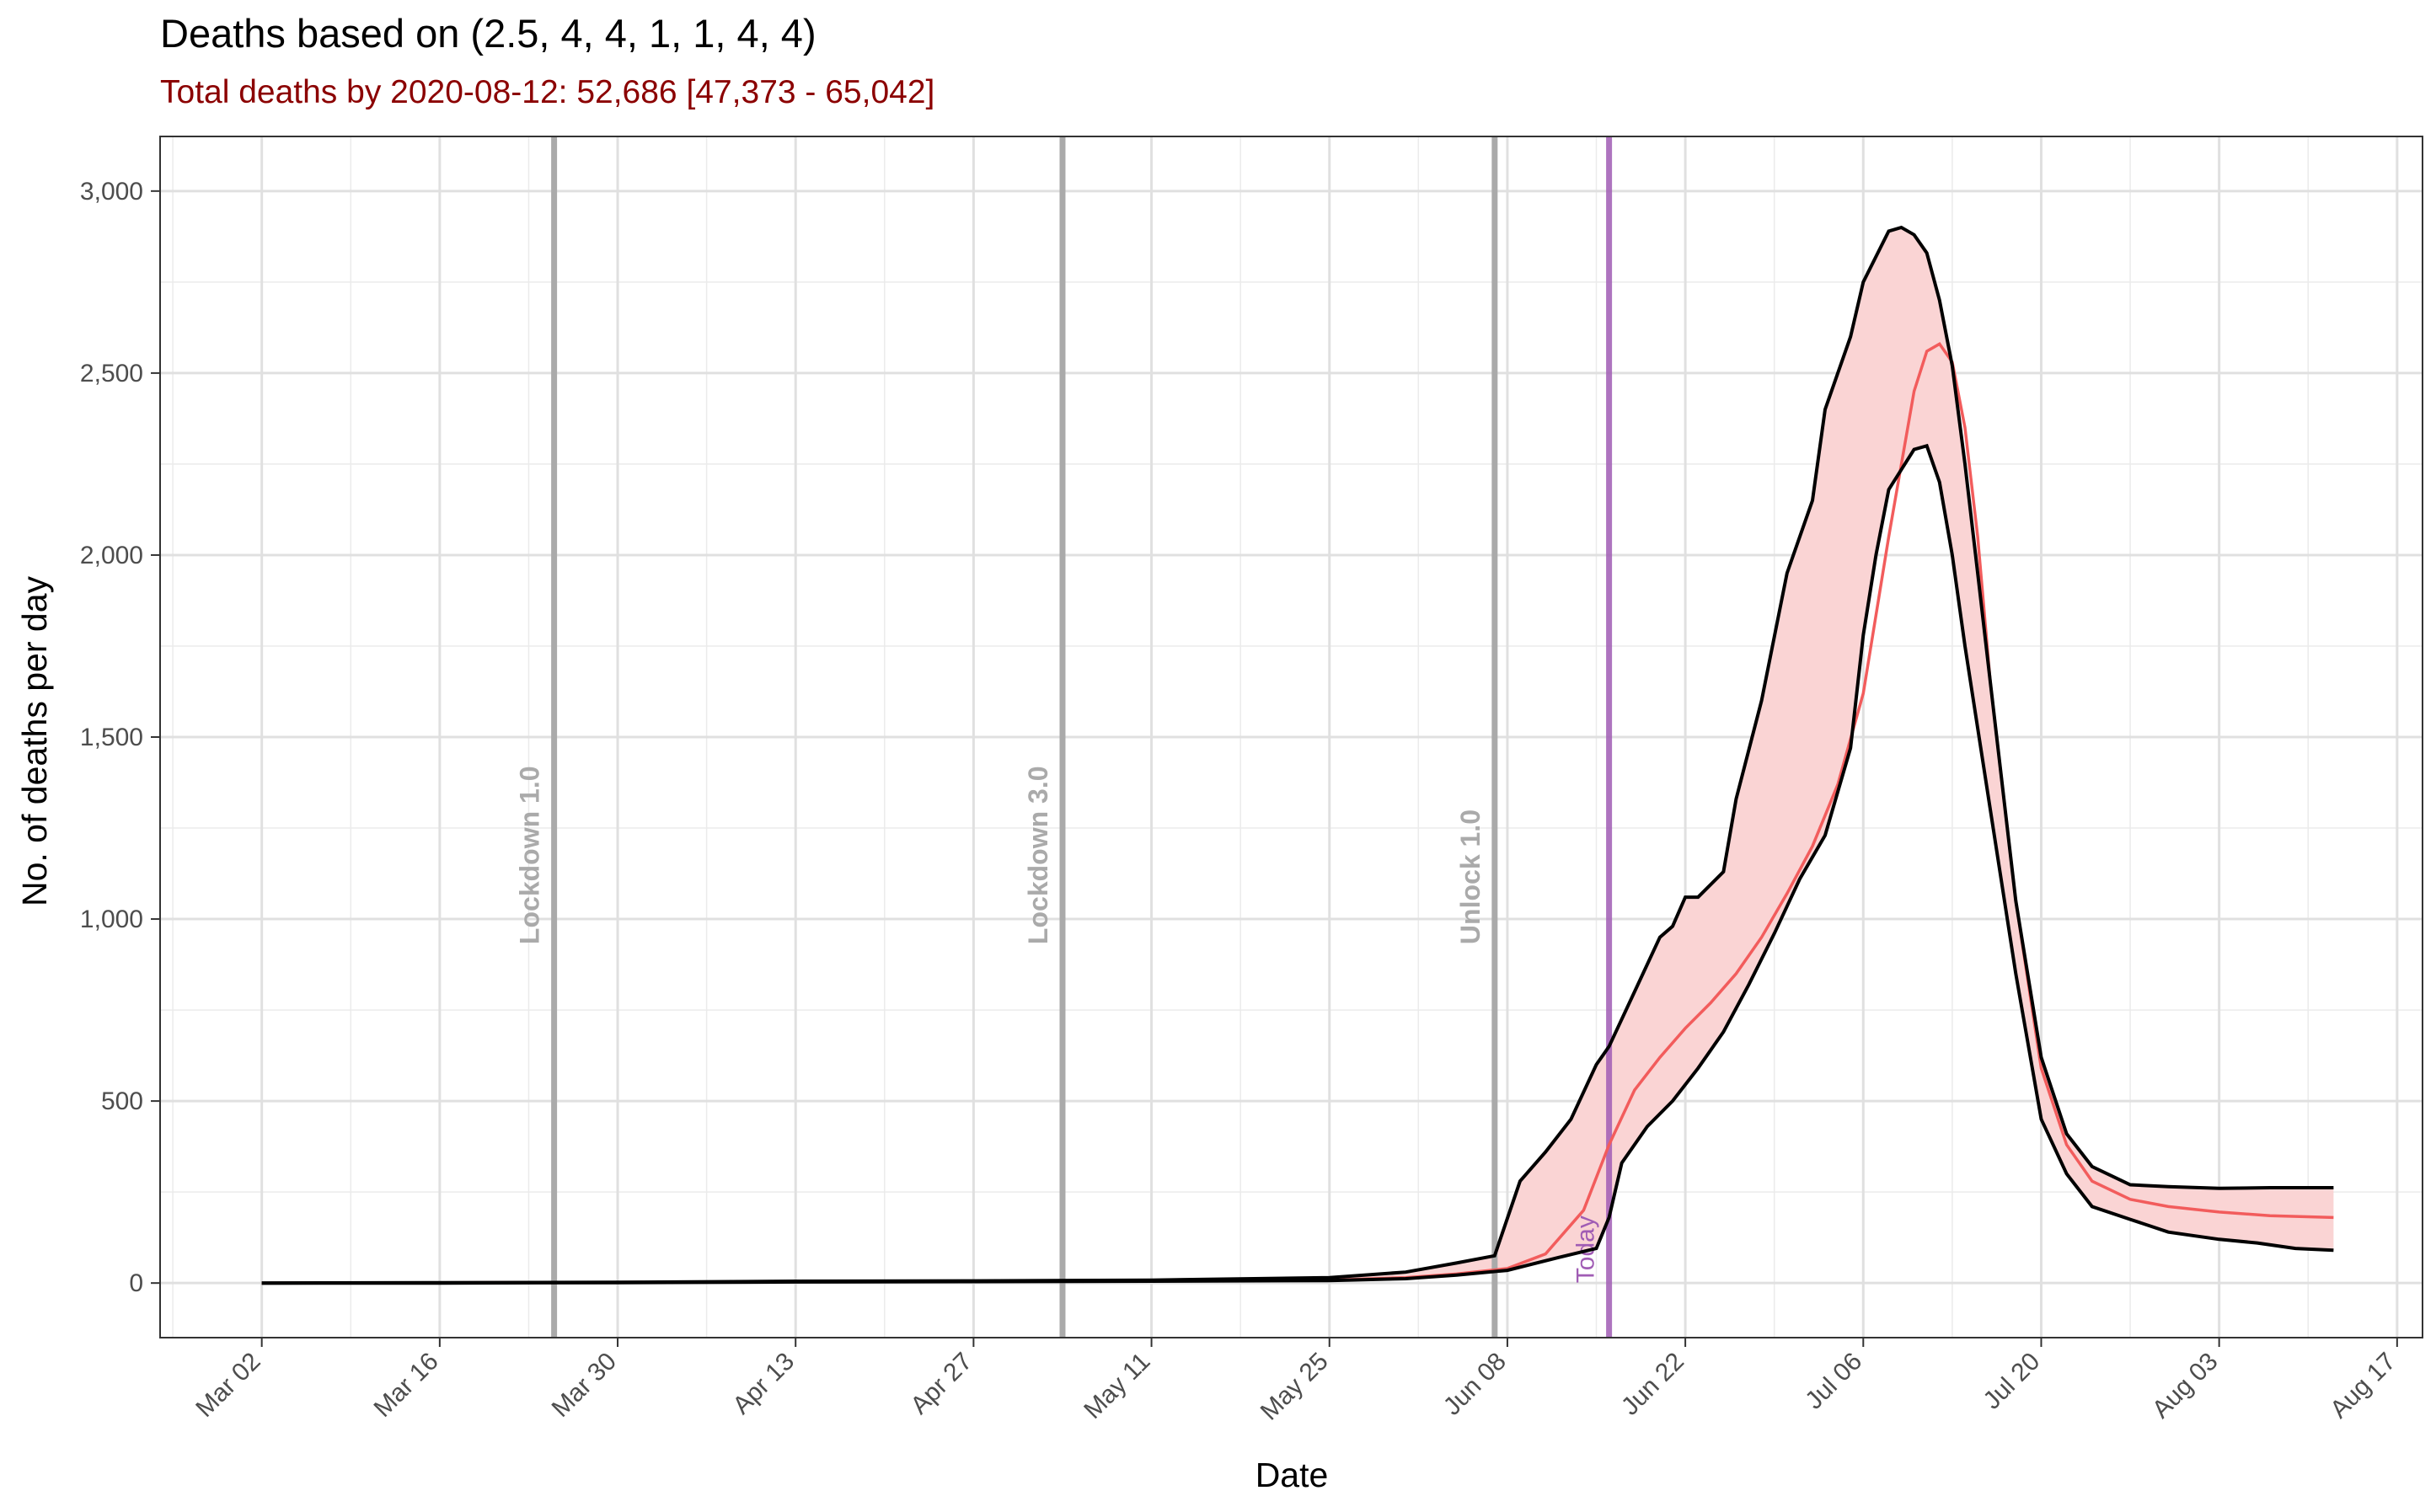  I want to click on x-tick-label: Jul 20, so click(2011, 1381).